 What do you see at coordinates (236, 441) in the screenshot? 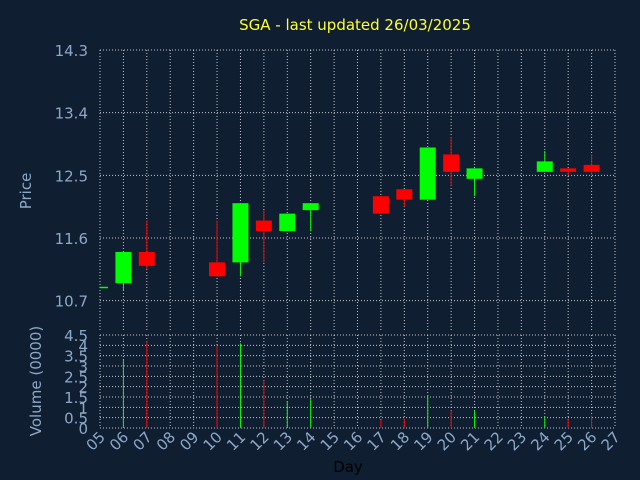
I see `x-tick-label: 11` at bounding box center [236, 441].